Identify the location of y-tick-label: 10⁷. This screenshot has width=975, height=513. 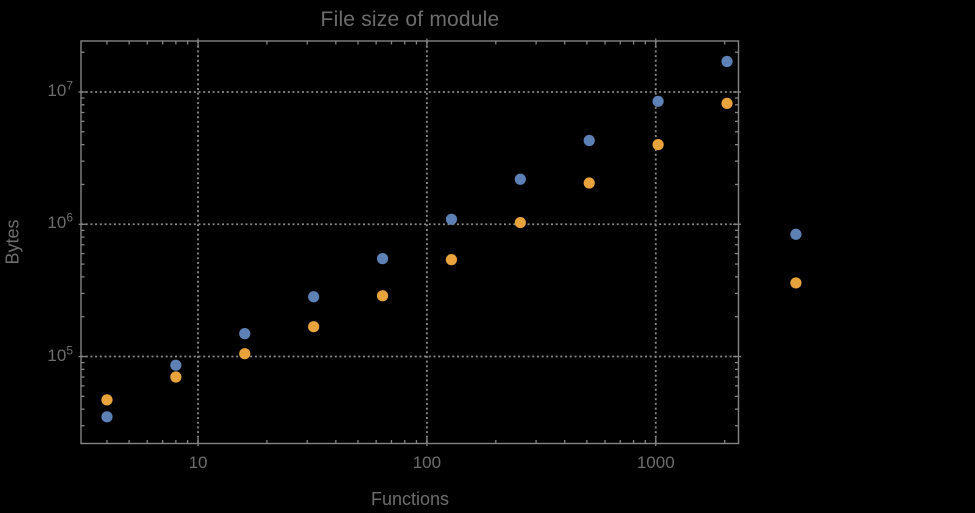
(60, 89).